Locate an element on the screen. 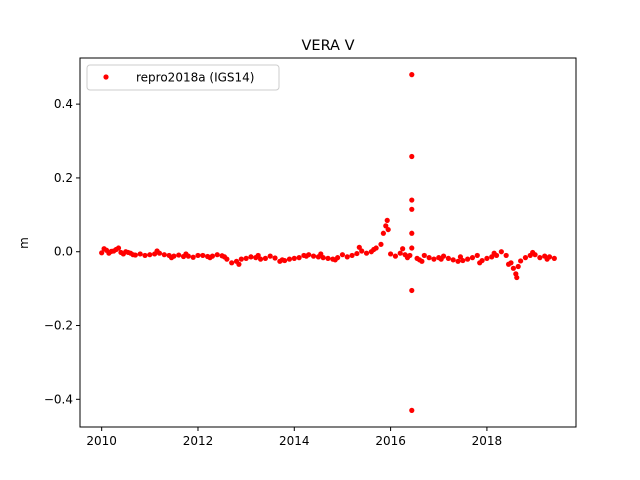 This screenshot has height=480, width=640. y-tick-label: −0.2 is located at coordinates (58, 326).